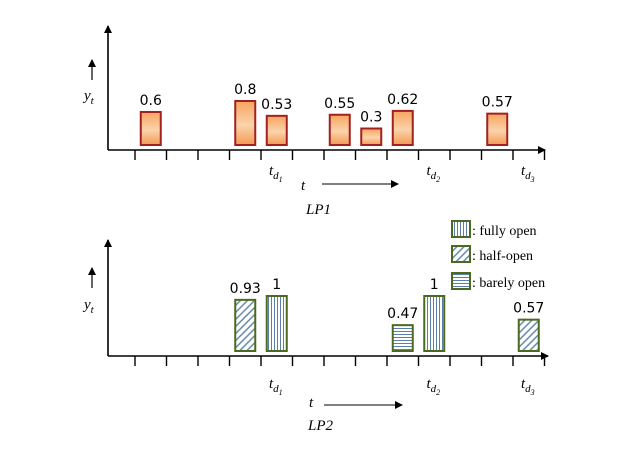 The height and width of the screenshot is (467, 623). Describe the element at coordinates (504, 231) in the screenshot. I see `legend-label-fully-open: : fully open` at that location.